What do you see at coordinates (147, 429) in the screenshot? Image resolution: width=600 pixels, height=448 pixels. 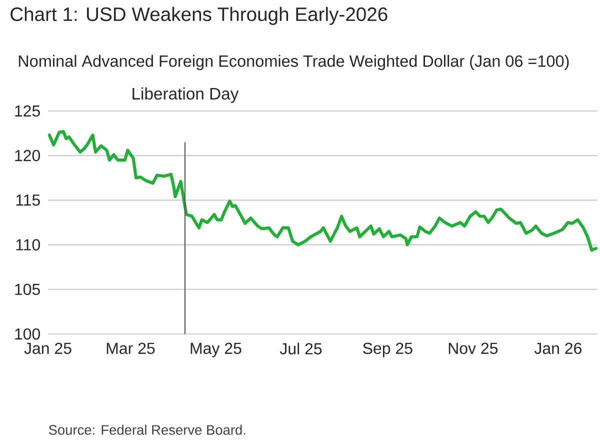 I see `source-note: Source: Federal Reserve Board.` at bounding box center [147, 429].